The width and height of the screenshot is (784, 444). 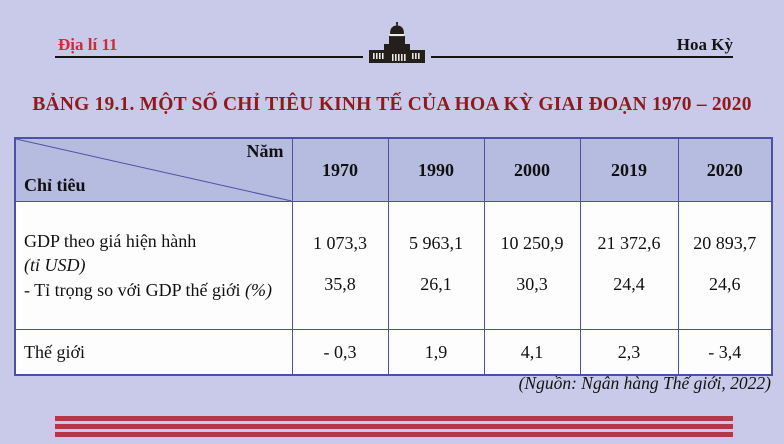 What do you see at coordinates (629, 265) in the screenshot?
I see `gdp-cell-2019: 21 372,6 24,4` at bounding box center [629, 265].